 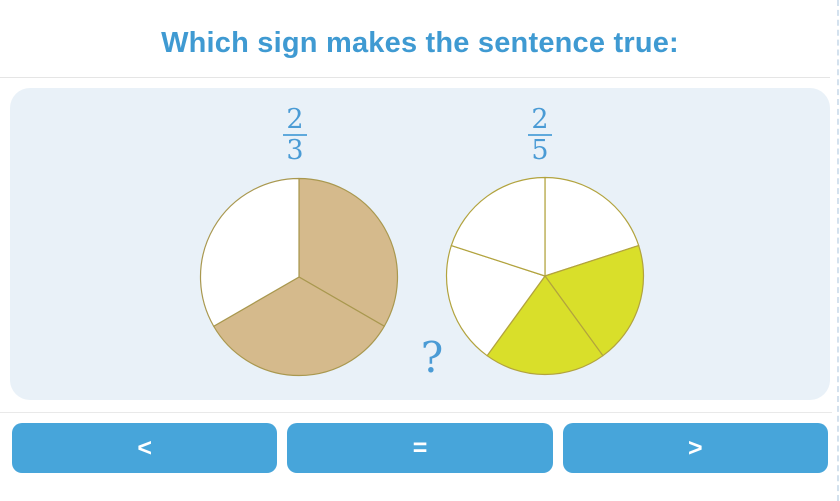 I want to click on equals-button: =, so click(x=420, y=448).